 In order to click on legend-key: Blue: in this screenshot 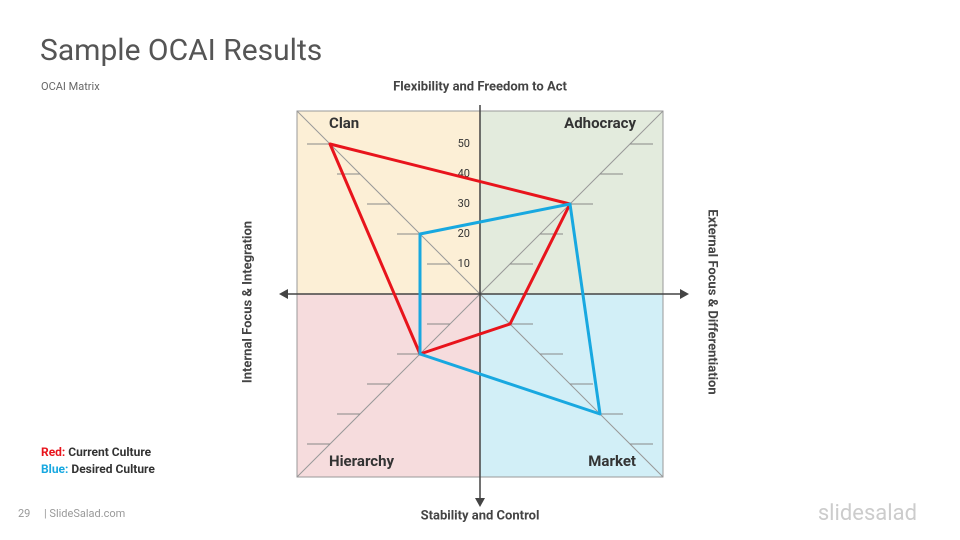, I will do `click(54, 469)`.